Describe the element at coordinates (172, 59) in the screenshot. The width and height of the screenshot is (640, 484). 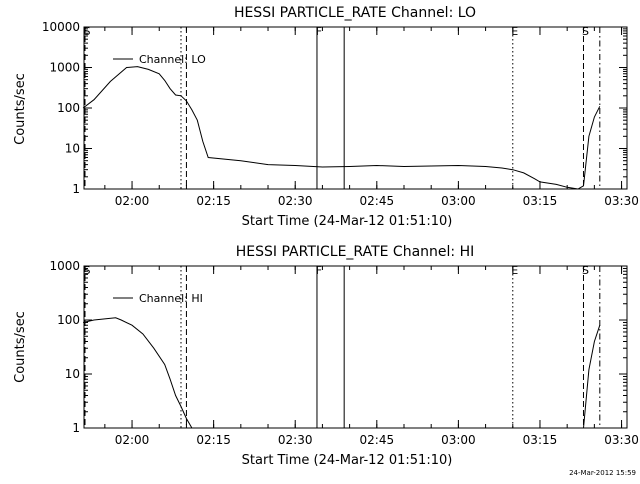
I see `legend-label: Channel: LO` at that location.